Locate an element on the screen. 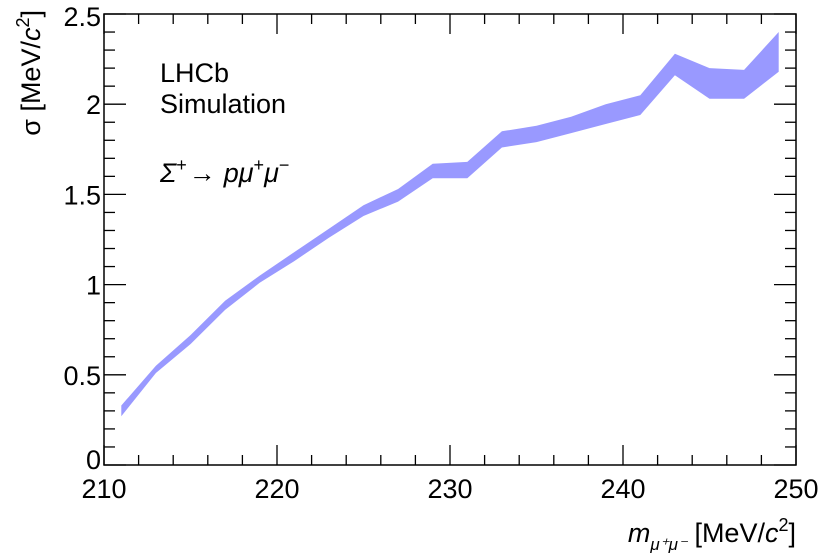 The width and height of the screenshot is (822, 557). decay-mu2-sup: − is located at coordinates (284, 165).